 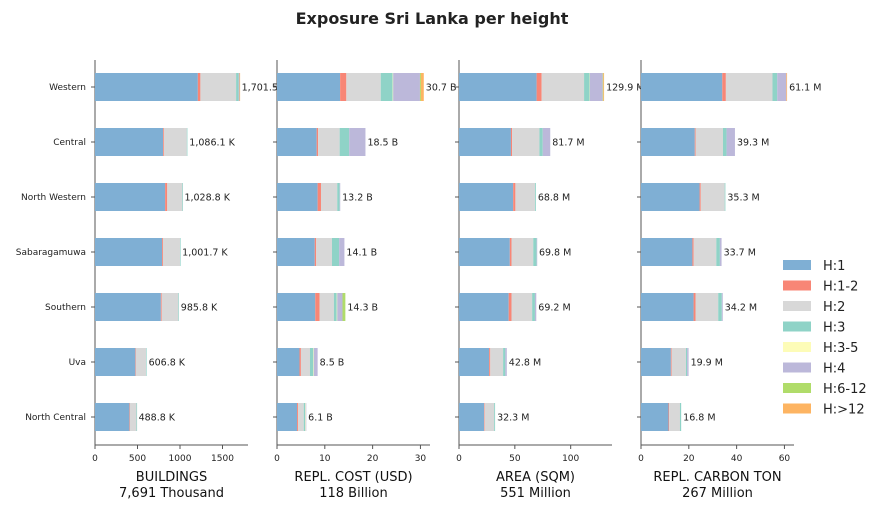 I want to click on y-tick-label: Southern, so click(x=65, y=308).